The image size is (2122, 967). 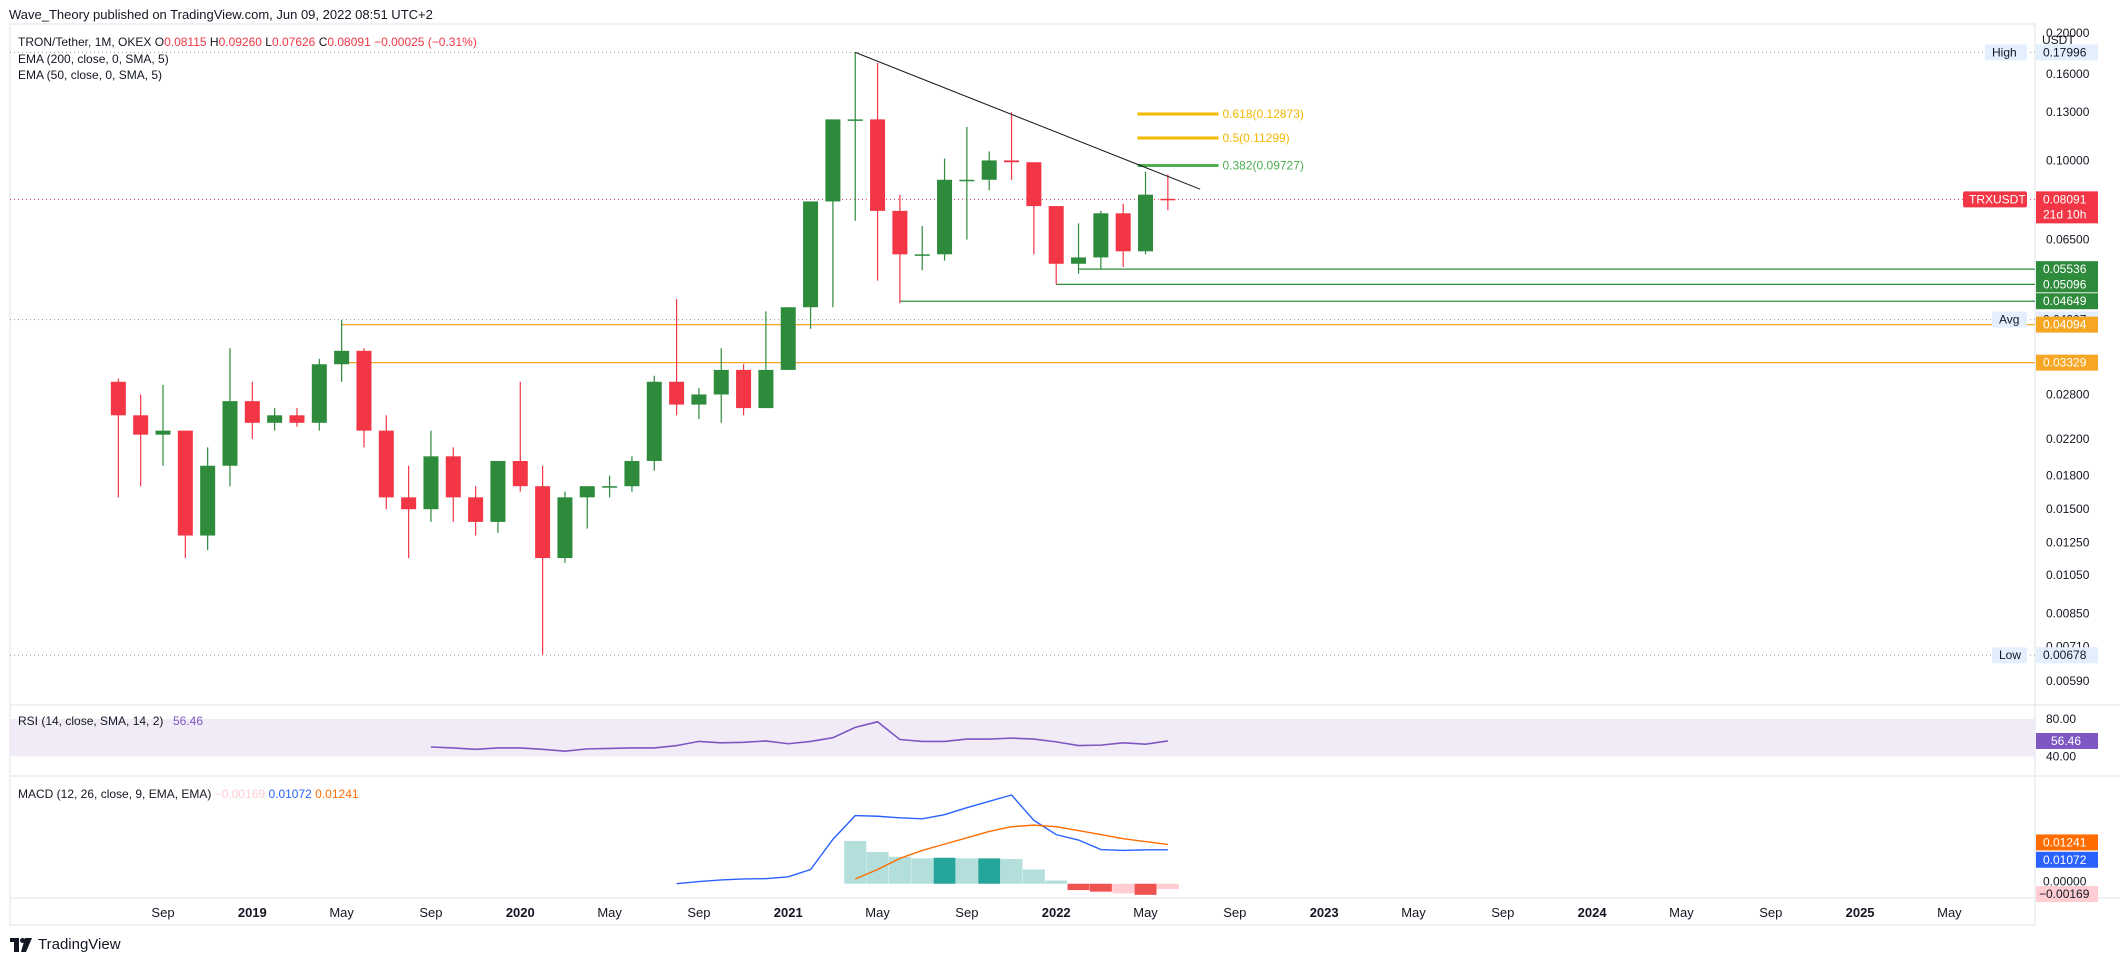 What do you see at coordinates (79, 944) in the screenshot?
I see `footer-brand-text: TradingView` at bounding box center [79, 944].